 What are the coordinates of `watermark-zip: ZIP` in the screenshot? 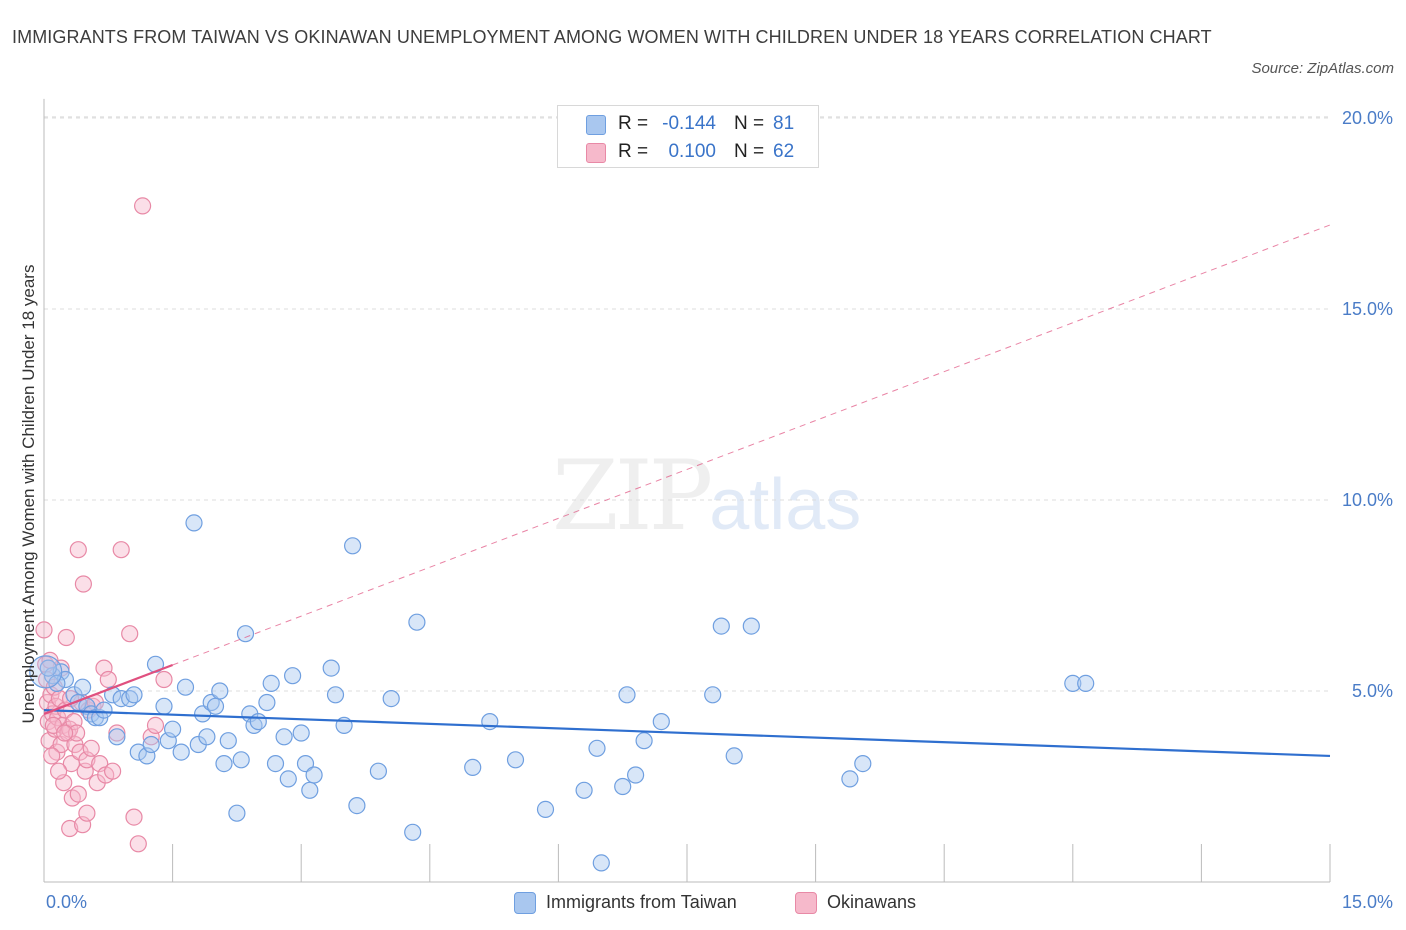 It's located at (632, 496).